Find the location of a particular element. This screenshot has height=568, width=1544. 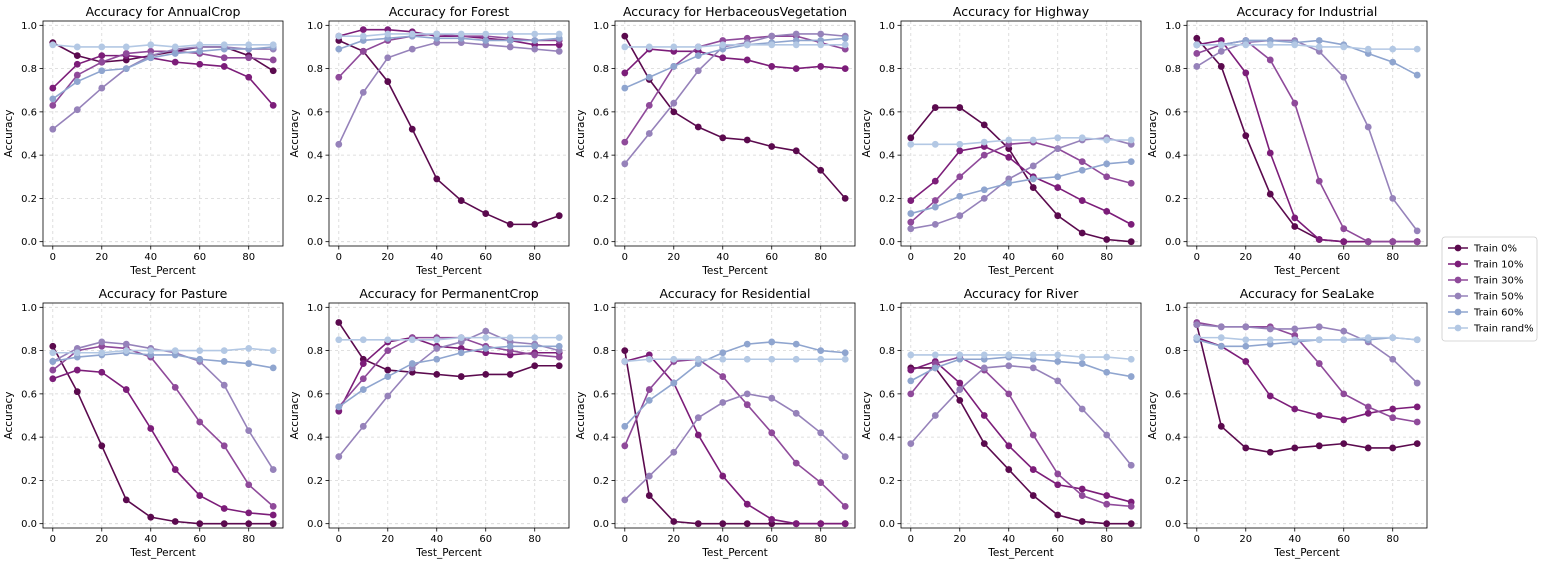

legend-marker is located at coordinates (1458, 312).